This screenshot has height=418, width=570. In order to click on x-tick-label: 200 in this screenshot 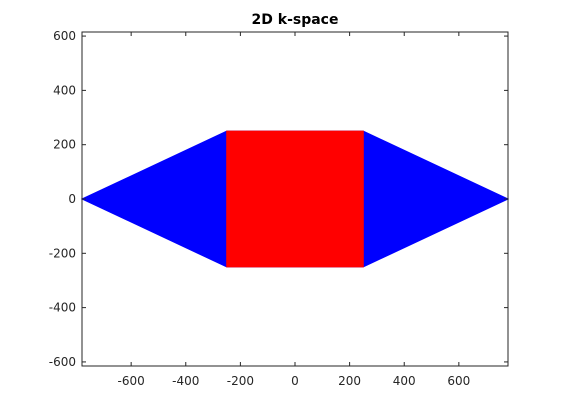, I will do `click(349, 381)`.